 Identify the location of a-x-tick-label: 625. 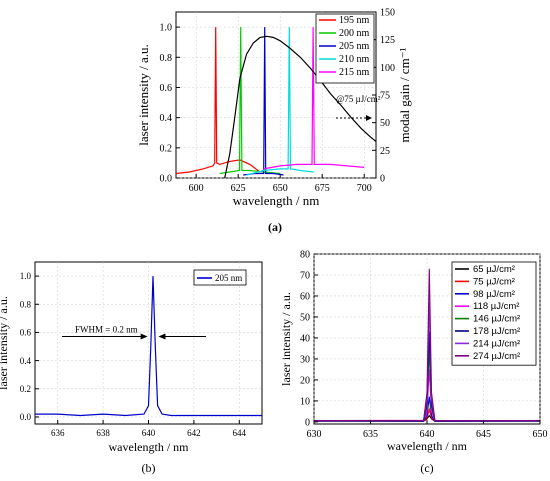
(238, 188).